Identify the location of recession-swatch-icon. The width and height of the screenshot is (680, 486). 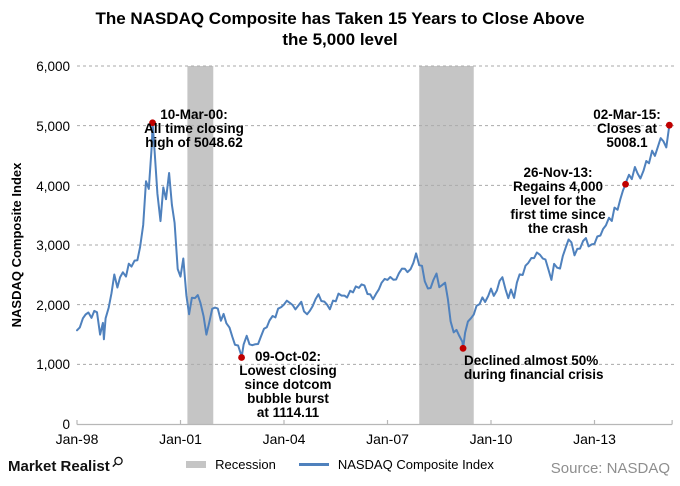
(196, 464).